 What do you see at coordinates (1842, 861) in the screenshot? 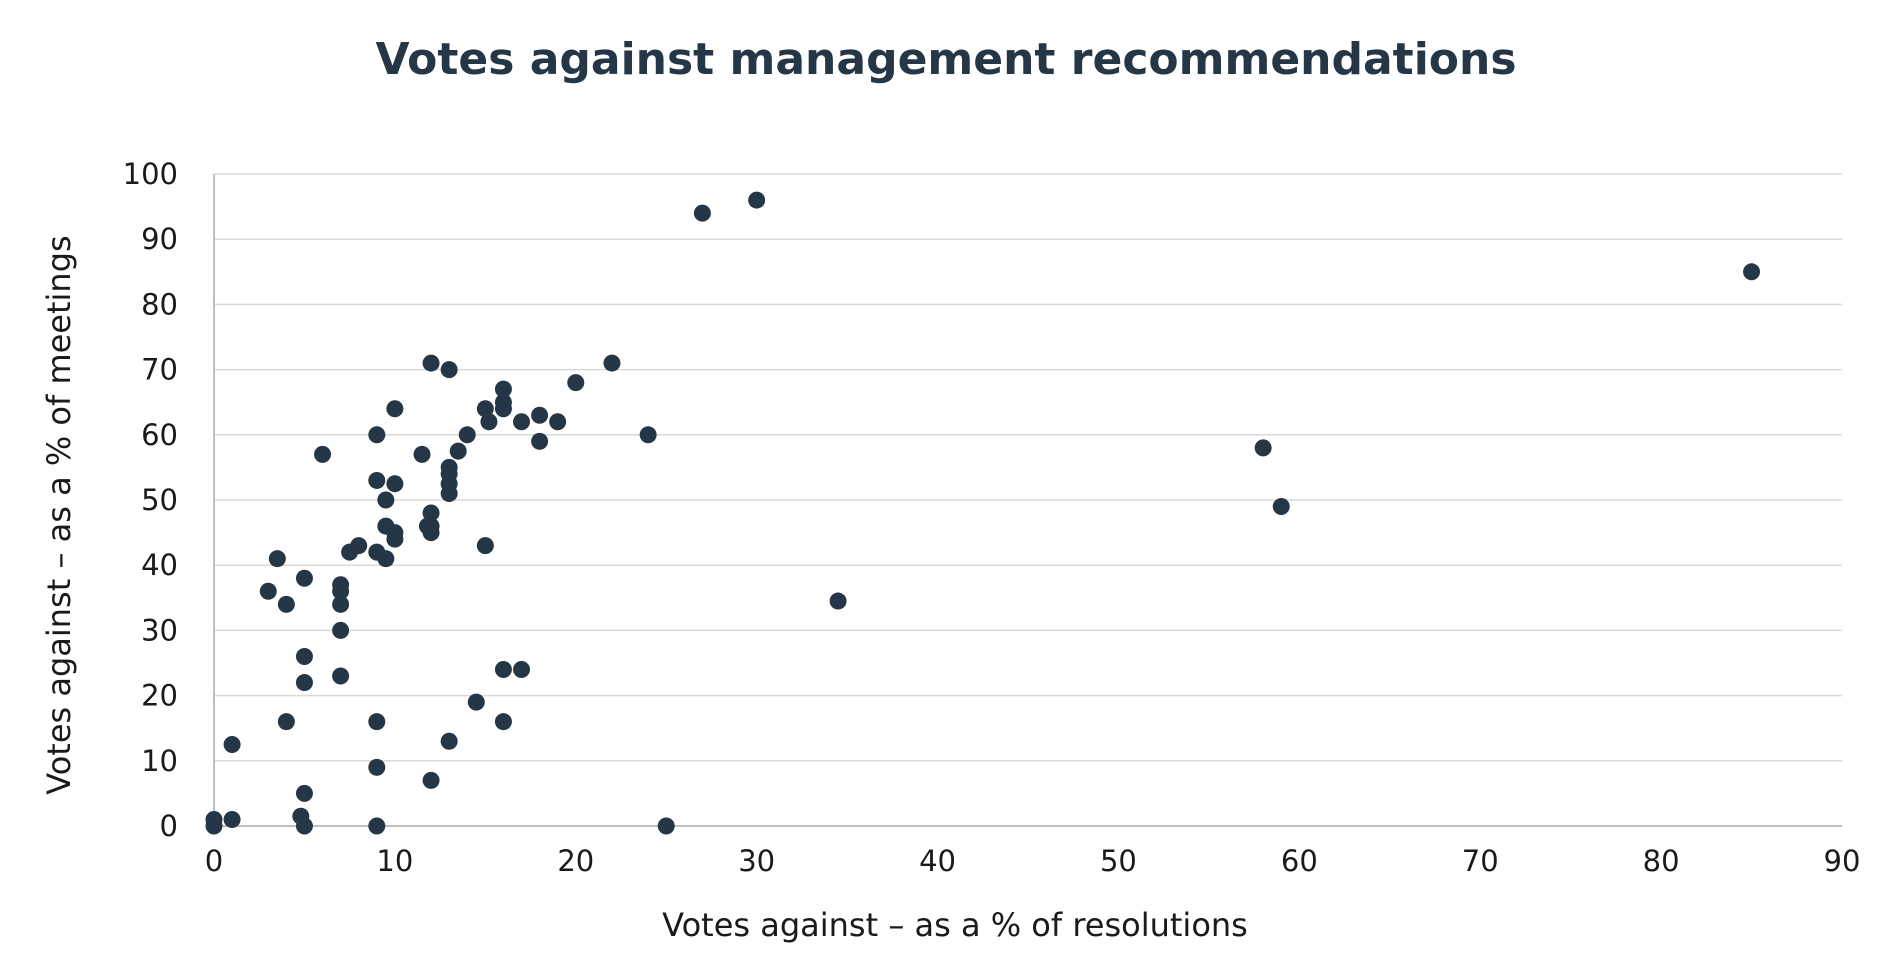
I see `x-tick-label: 90` at bounding box center [1842, 861].